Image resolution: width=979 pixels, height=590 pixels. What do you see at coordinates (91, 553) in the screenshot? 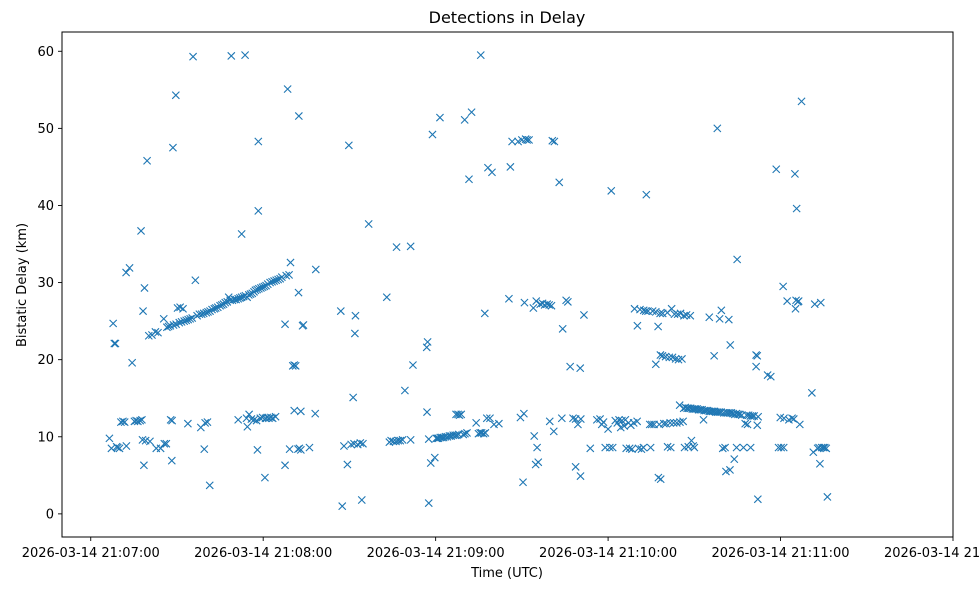
I see `x-tick-label: 2026-03-14 21:07:00` at bounding box center [91, 553].